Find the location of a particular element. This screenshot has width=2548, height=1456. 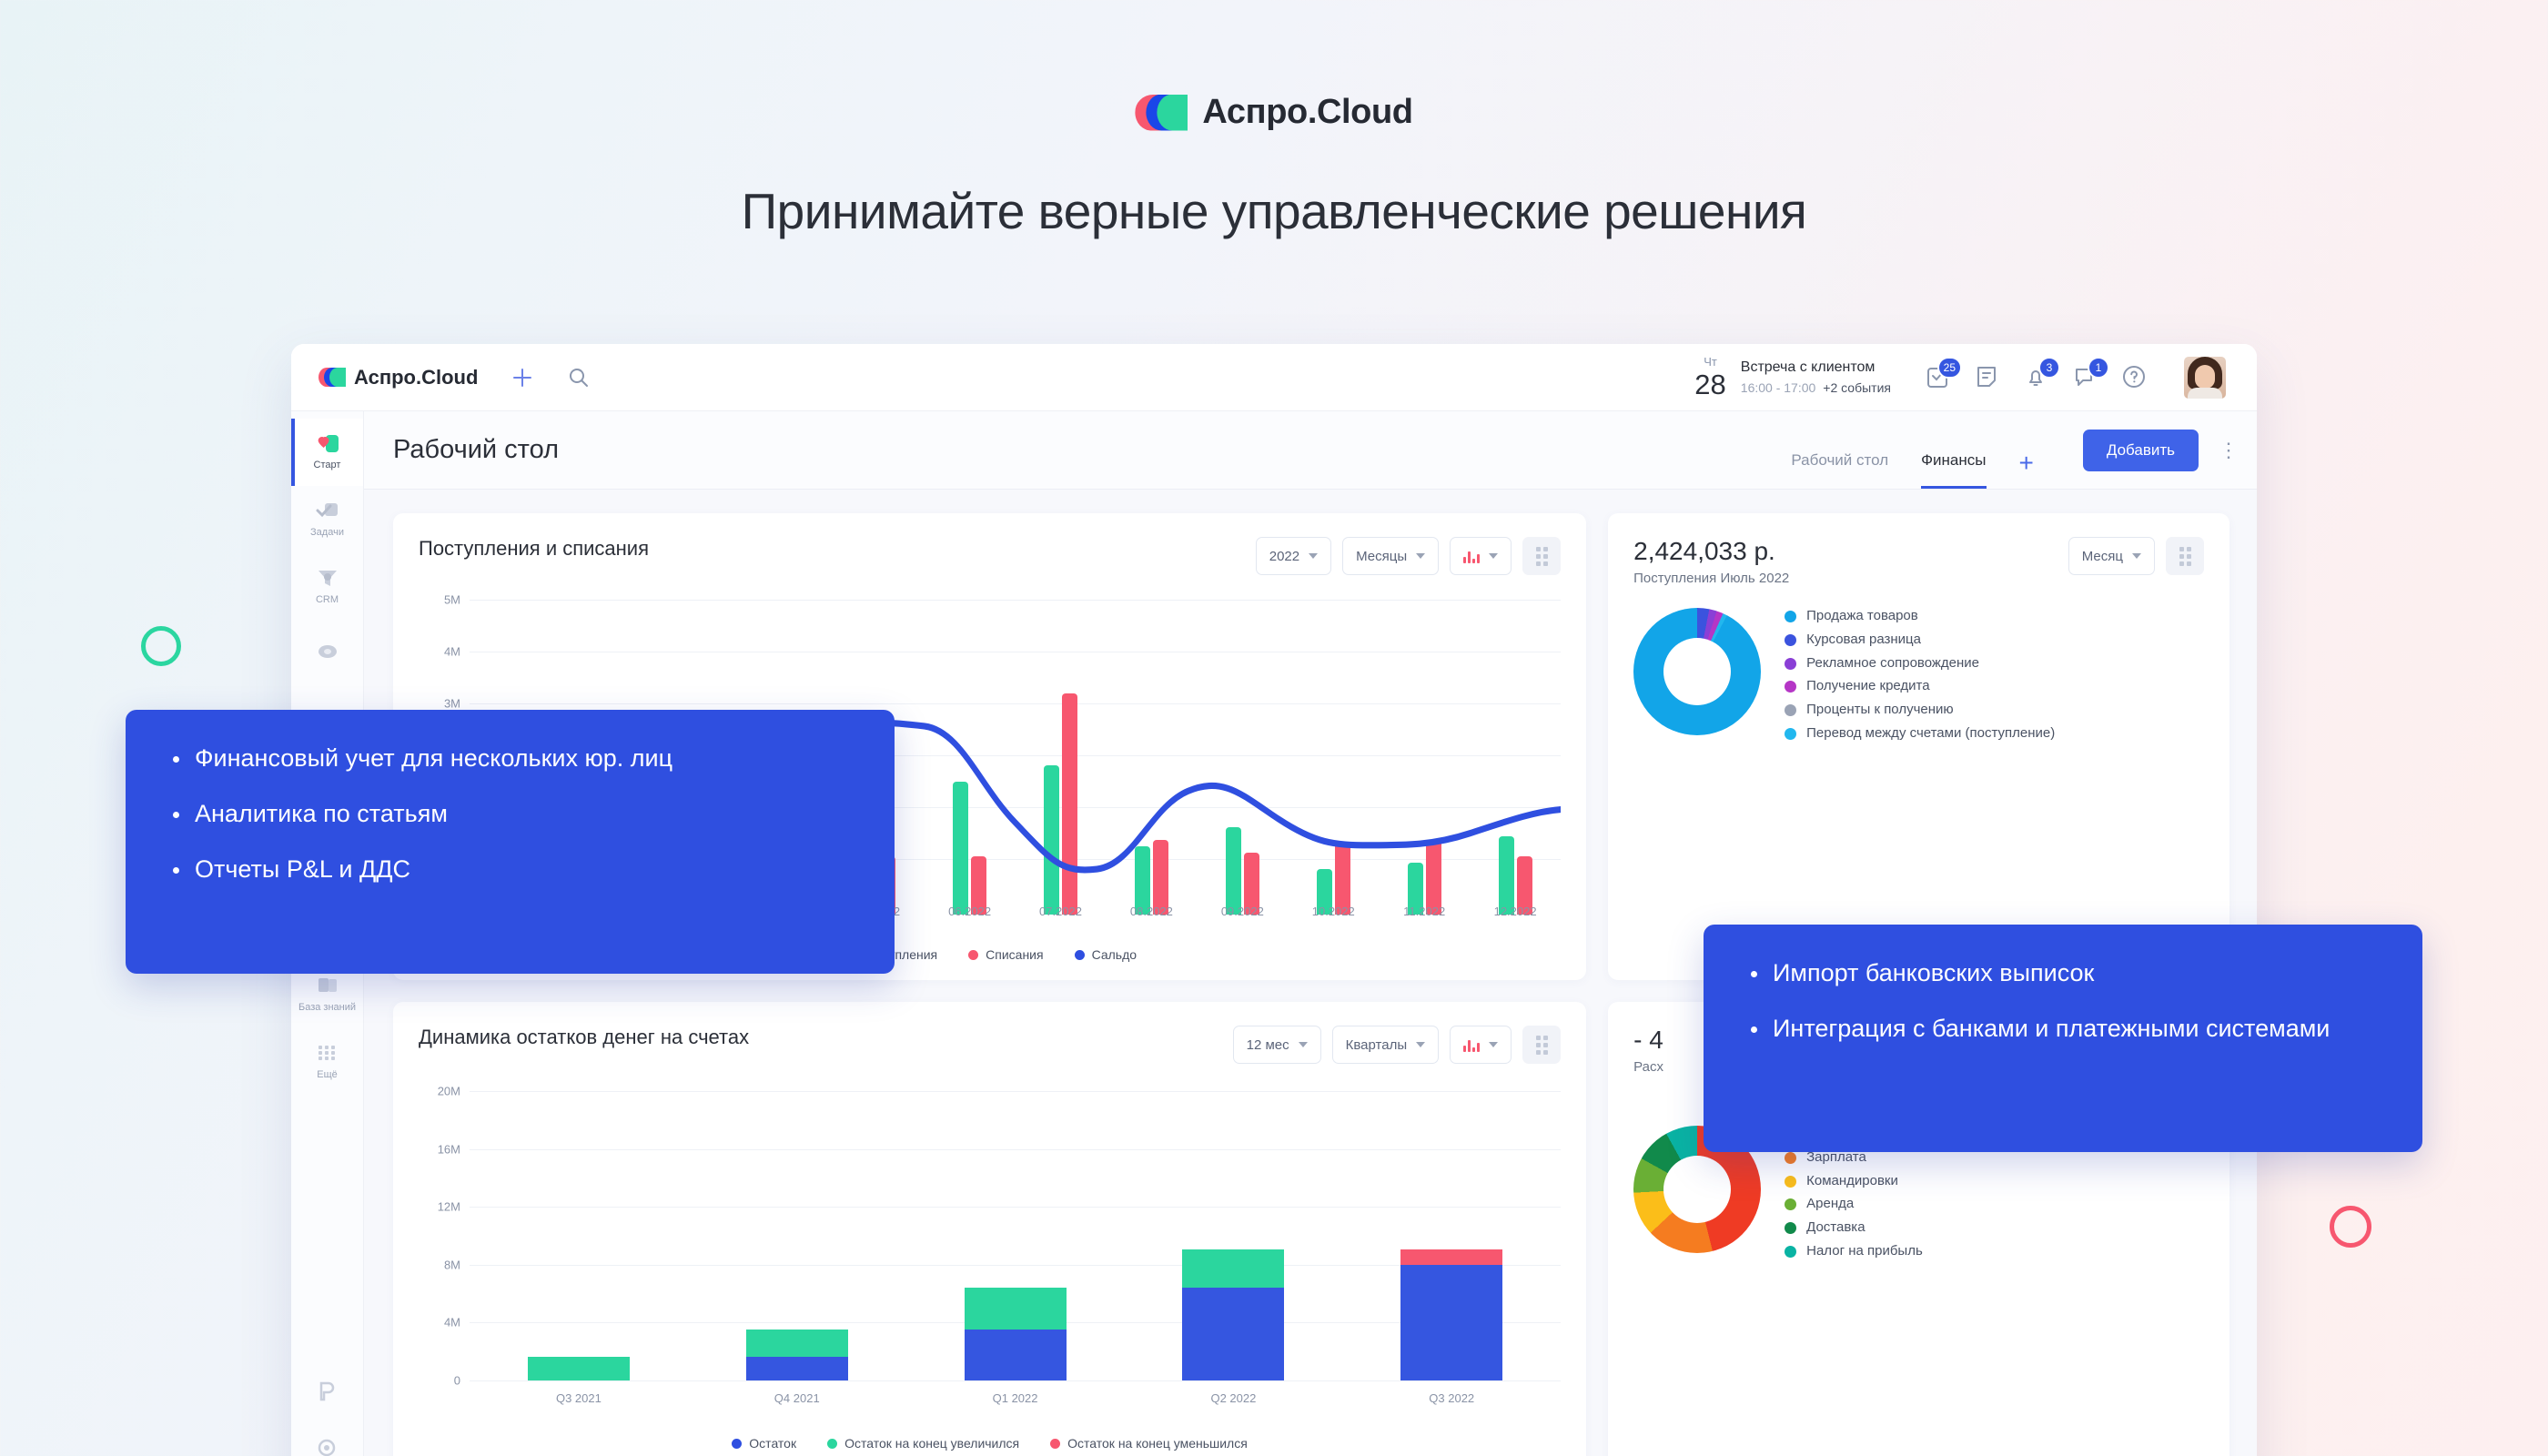

legend-label: Налог на прибыль is located at coordinates (1865, 1251).